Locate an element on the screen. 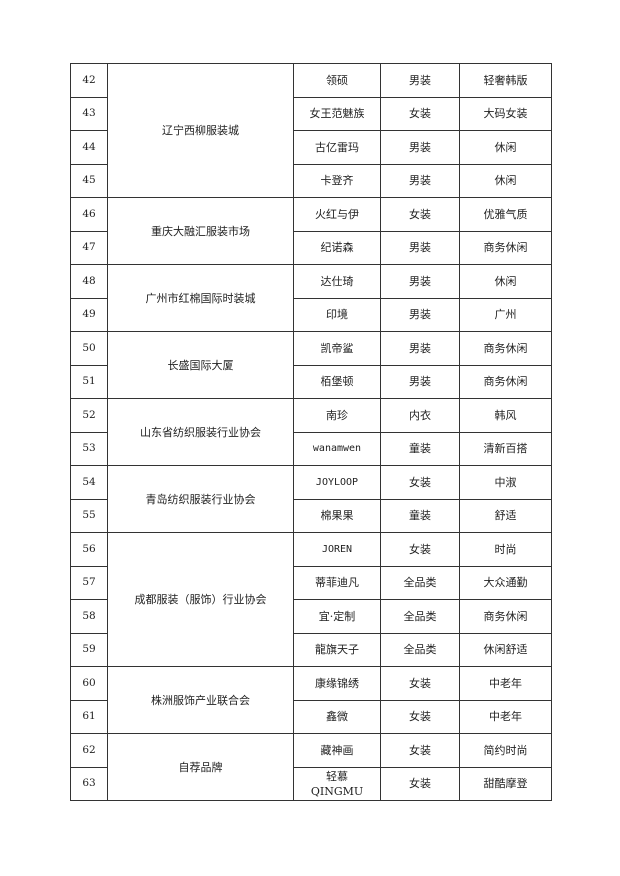 Image resolution: width=620 pixels, height=876 pixels. organization-cell: 株洲服饰产业联合会 is located at coordinates (200, 700).